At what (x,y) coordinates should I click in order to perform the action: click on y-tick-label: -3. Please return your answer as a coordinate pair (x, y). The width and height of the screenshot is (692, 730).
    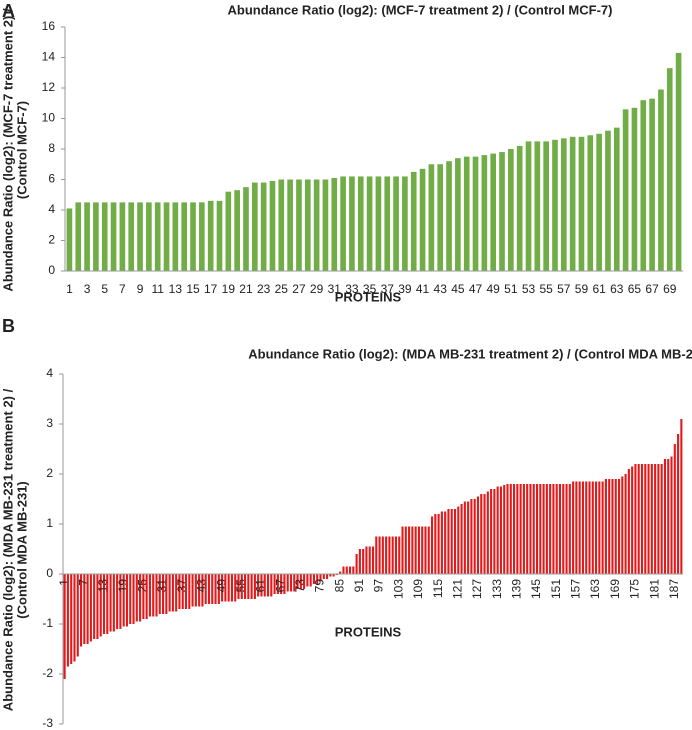
    Looking at the image, I should click on (47, 723).